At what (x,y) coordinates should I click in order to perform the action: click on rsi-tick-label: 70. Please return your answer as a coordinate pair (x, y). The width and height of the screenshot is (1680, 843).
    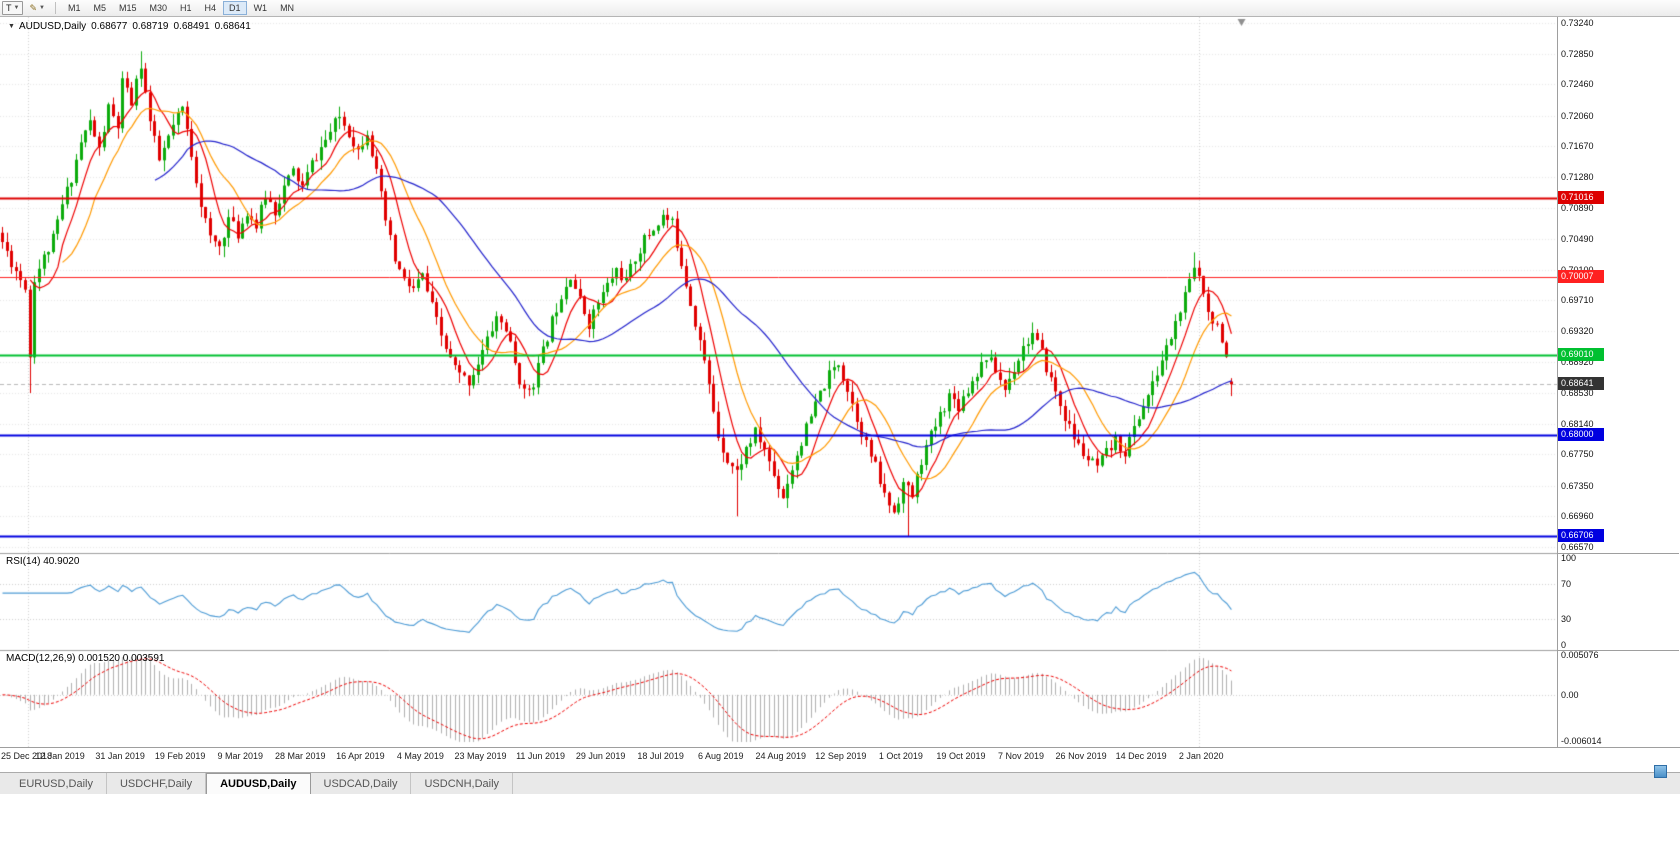
    Looking at the image, I should click on (1566, 584).